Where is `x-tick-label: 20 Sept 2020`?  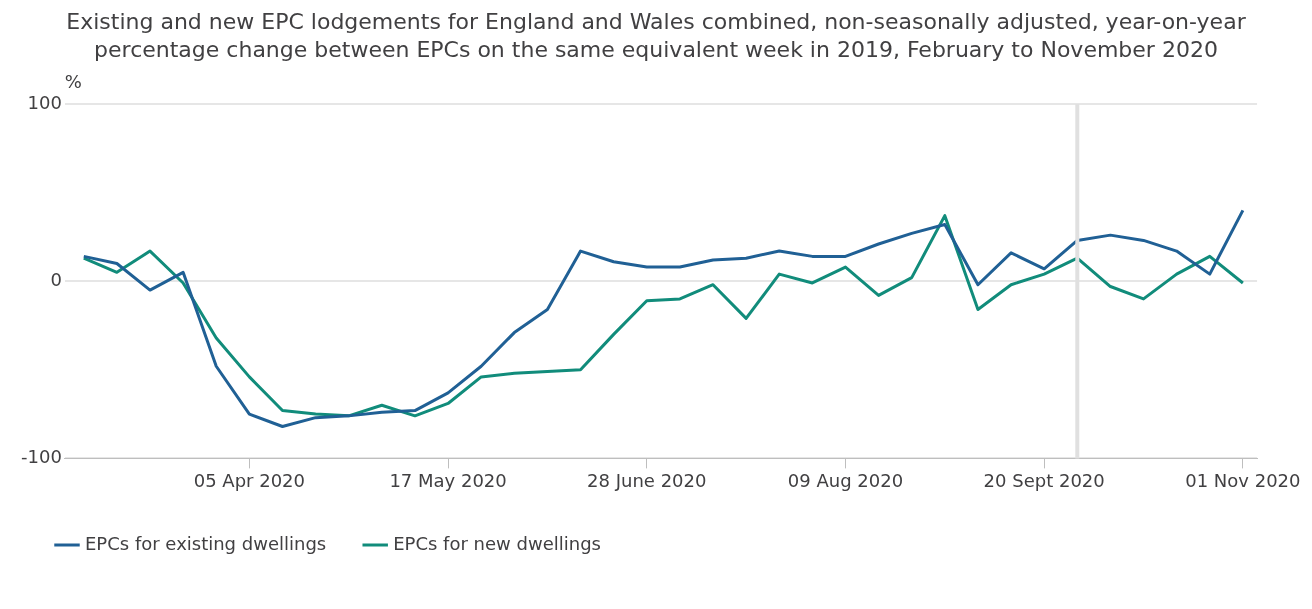
x-tick-label: 20 Sept 2020 is located at coordinates (1044, 480).